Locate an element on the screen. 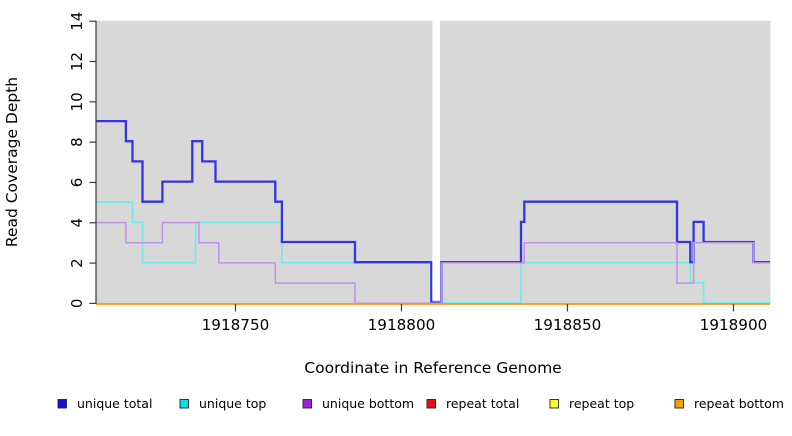 This screenshot has height=436, width=792. legend-label: unique bottom is located at coordinates (368, 403).